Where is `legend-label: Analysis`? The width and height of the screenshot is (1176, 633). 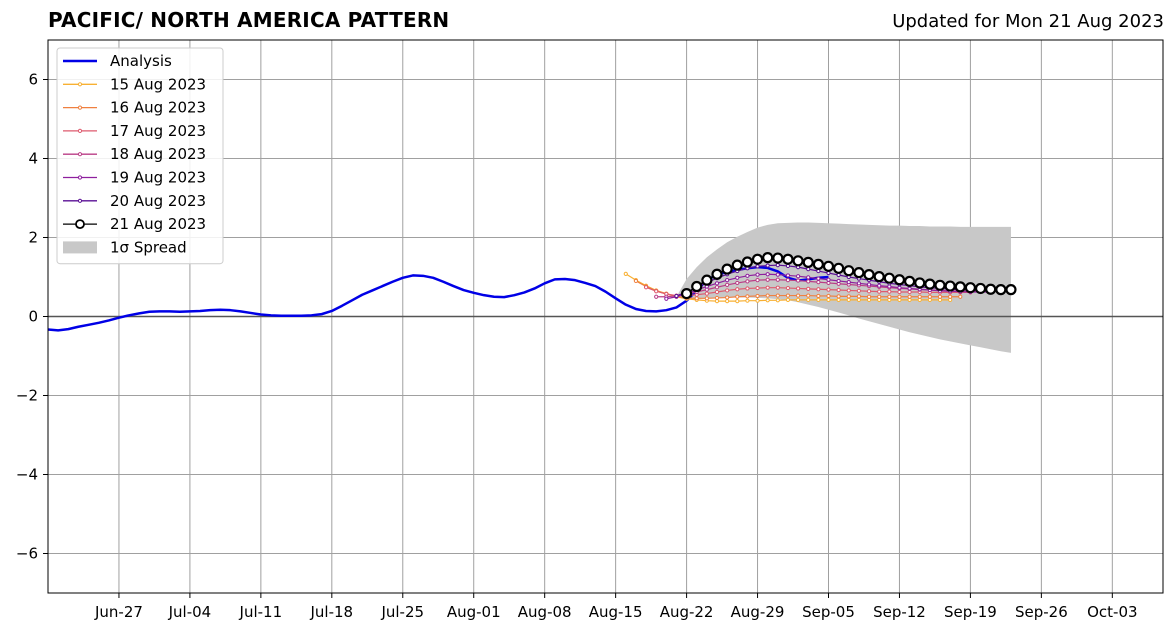 legend-label: Analysis is located at coordinates (141, 61).